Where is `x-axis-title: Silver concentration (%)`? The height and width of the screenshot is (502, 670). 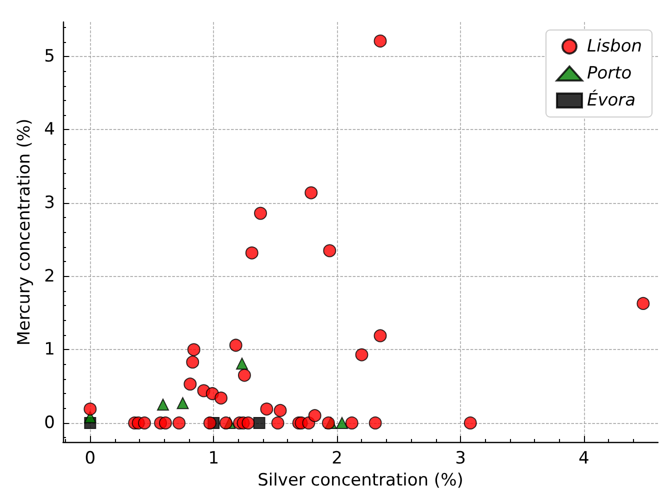 x-axis-title: Silver concentration (%) is located at coordinates (361, 480).